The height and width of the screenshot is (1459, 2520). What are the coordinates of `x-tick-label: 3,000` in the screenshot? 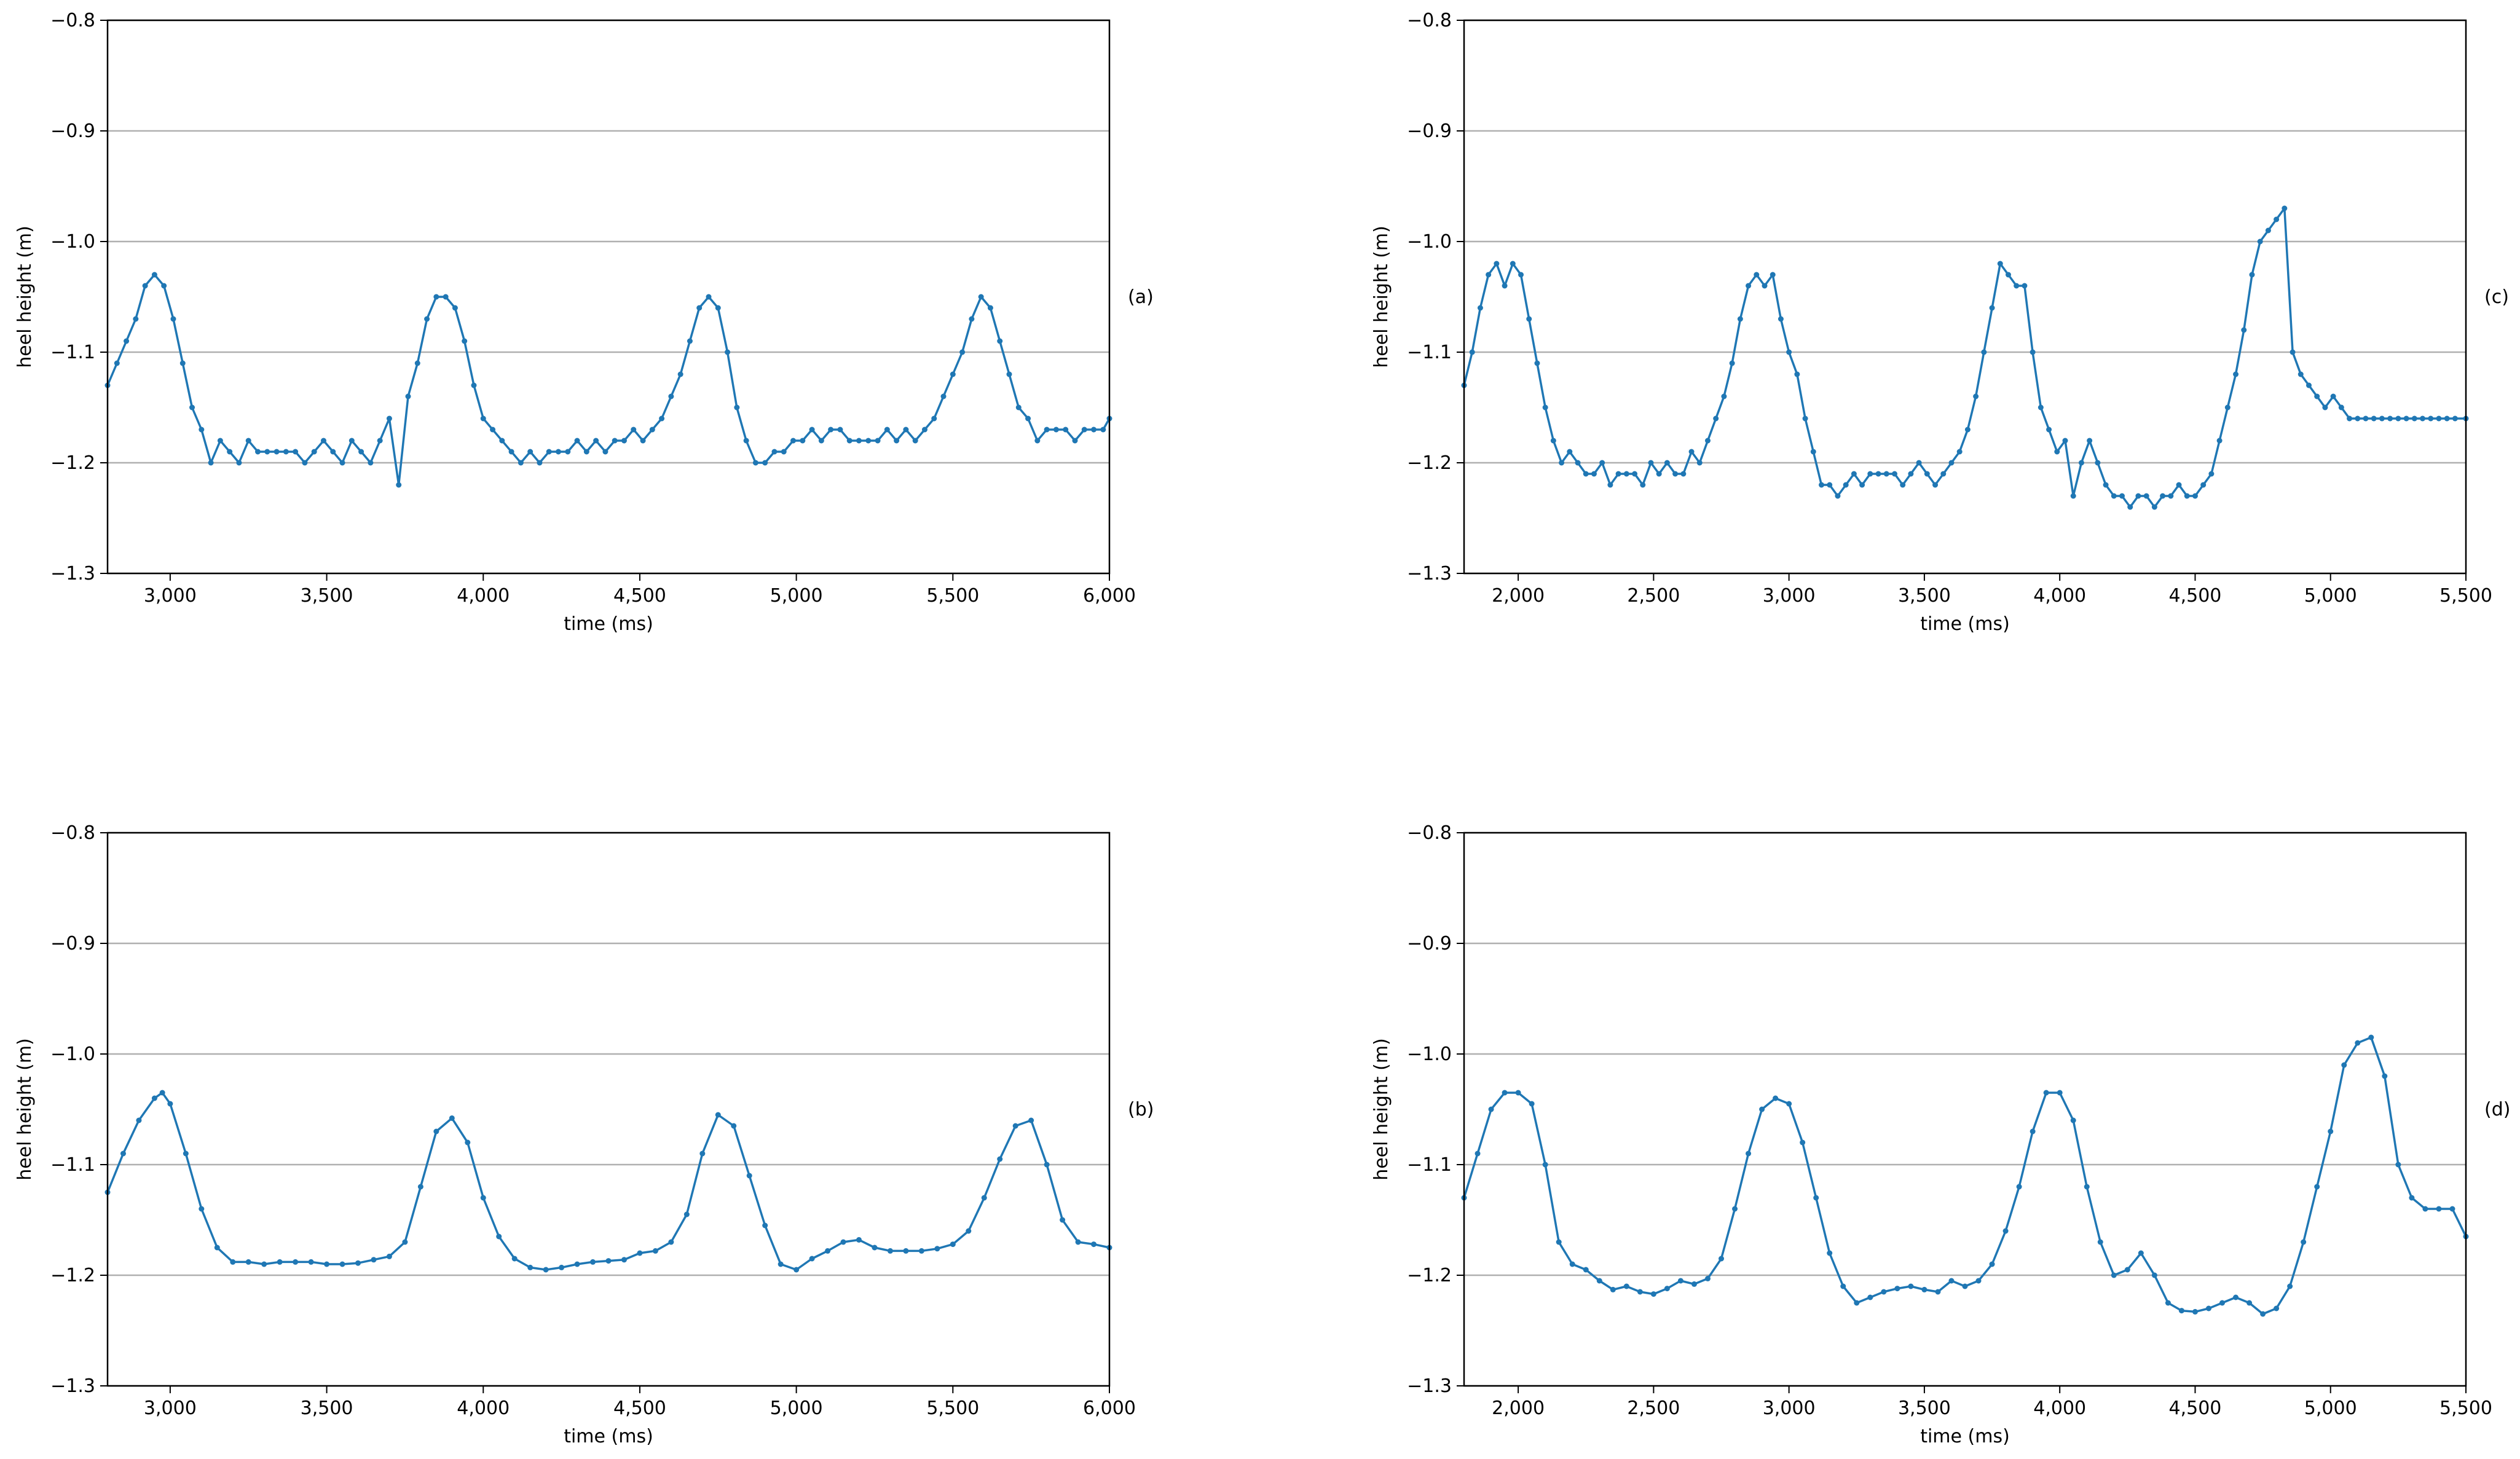 It's located at (1789, 1409).